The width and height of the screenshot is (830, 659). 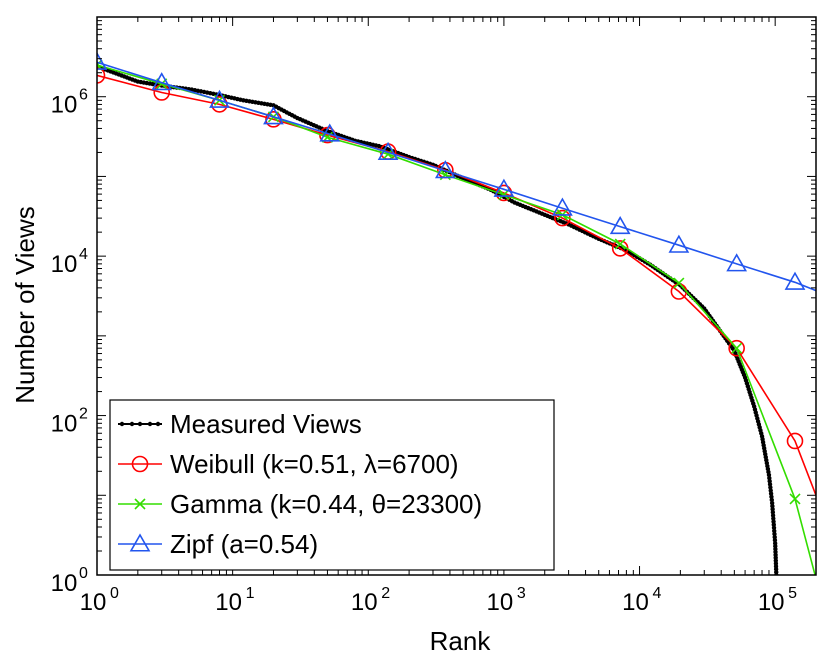 What do you see at coordinates (244, 544) in the screenshot?
I see `legend-label: Zipf (a=0.54)` at bounding box center [244, 544].